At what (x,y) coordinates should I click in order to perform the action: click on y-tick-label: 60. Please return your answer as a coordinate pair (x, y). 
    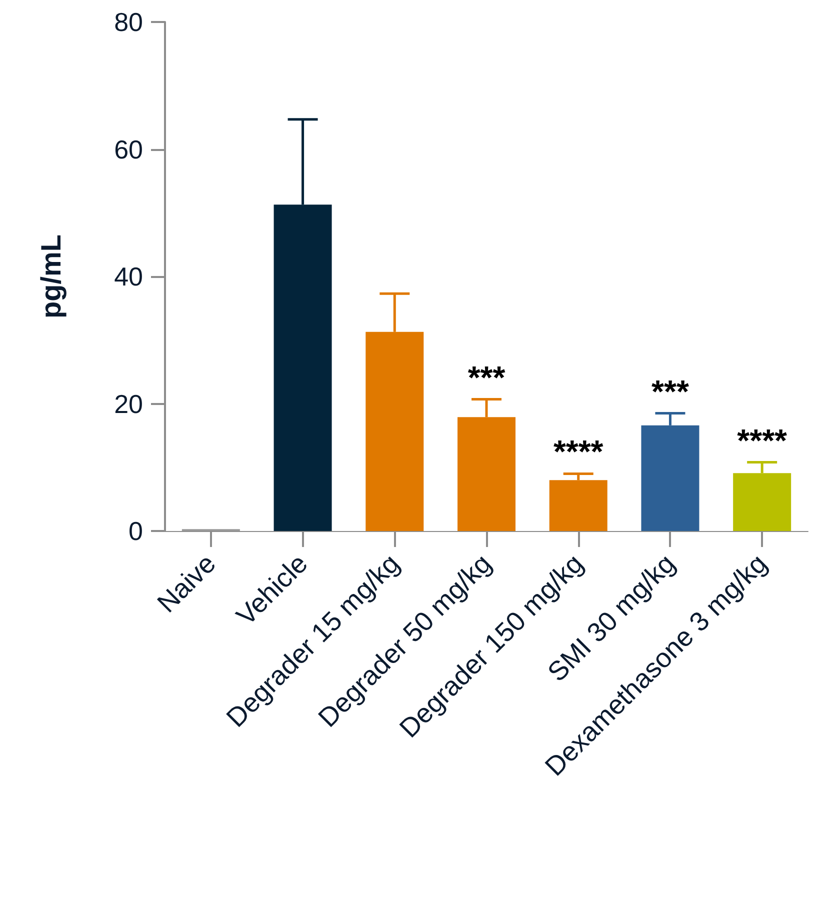
    Looking at the image, I should click on (128, 149).